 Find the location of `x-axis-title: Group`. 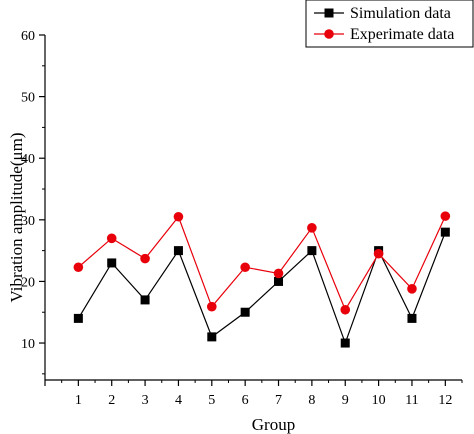

x-axis-title: Group is located at coordinates (273, 424).